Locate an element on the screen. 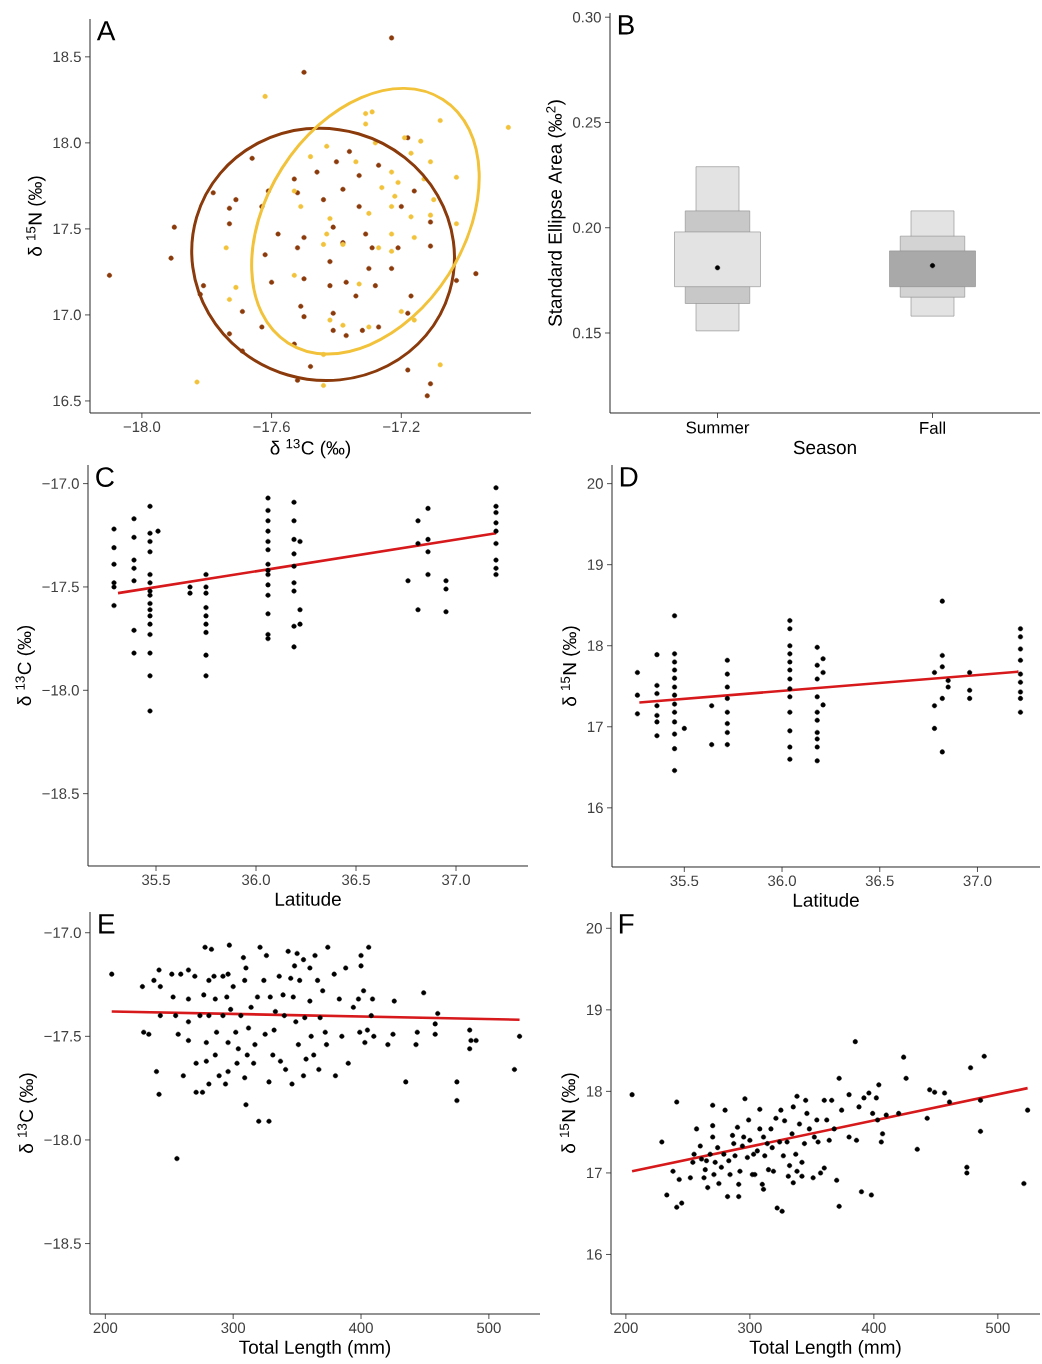 This screenshot has width=1042, height=1364. x-tick-label: −17.6 is located at coordinates (271, 427).